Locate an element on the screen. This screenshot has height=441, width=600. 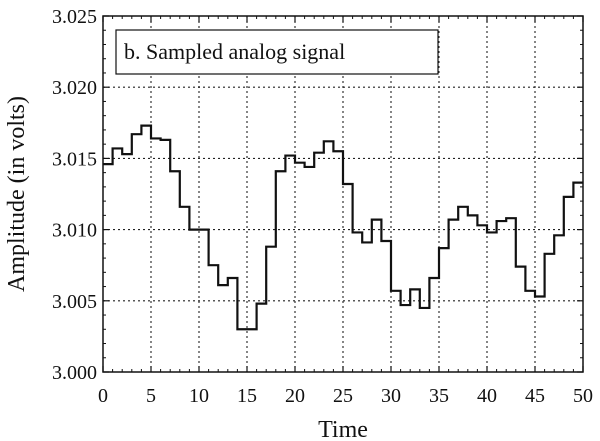
y-axis-label: Amplitude (in volts) is located at coordinates (17, 194).